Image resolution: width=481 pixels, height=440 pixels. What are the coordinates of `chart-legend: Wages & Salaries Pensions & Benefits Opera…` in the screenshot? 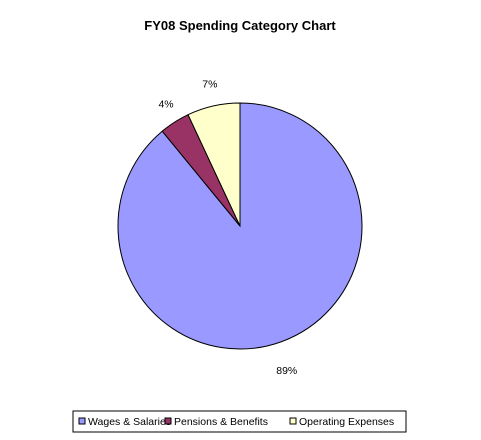 It's located at (239, 421).